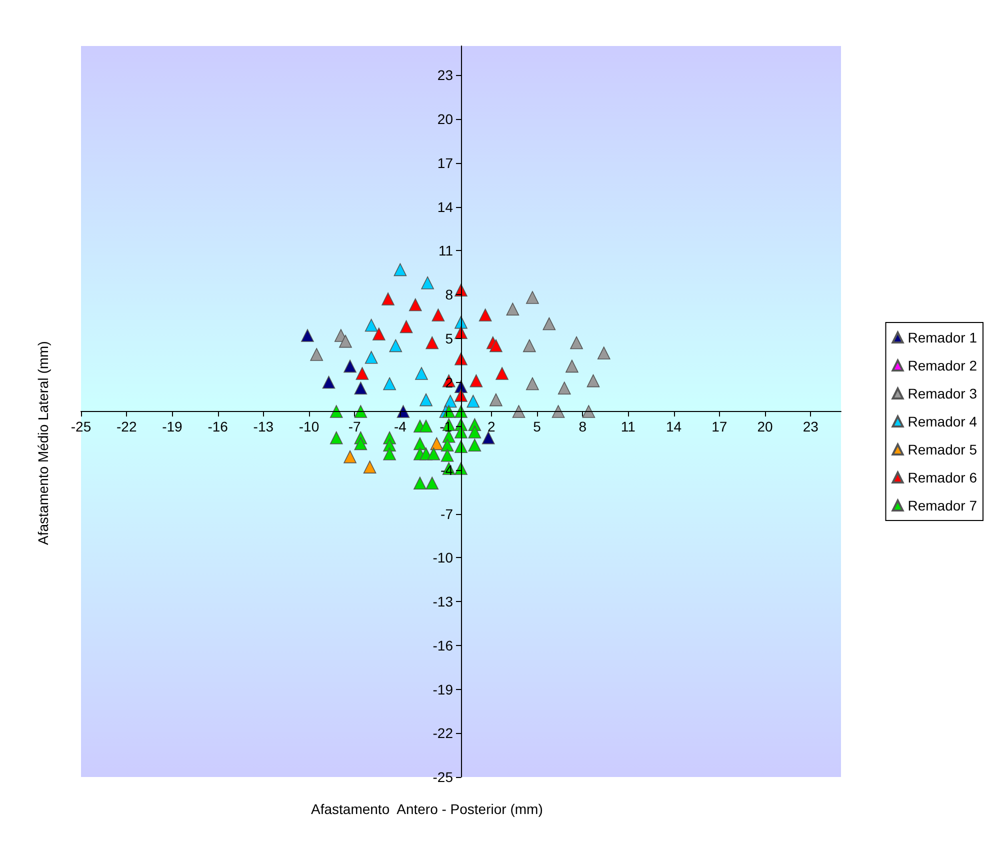  Describe the element at coordinates (218, 426) in the screenshot. I see `x-tick-label: -16` at that location.